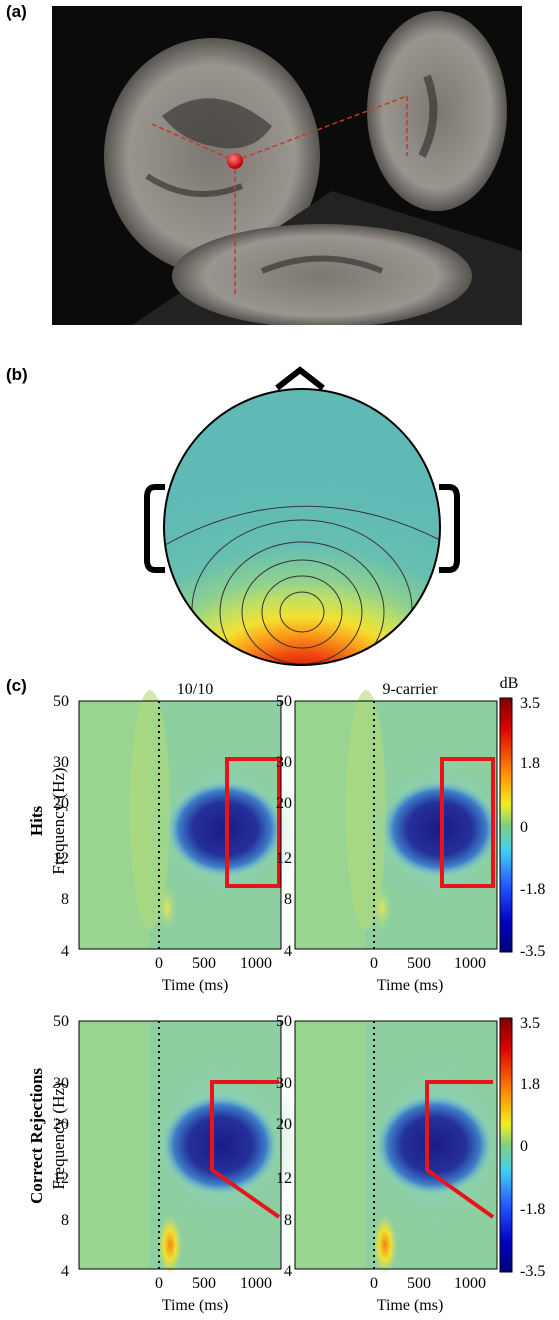  What do you see at coordinates (410, 689) in the screenshot?
I see `column-title-9-carrier: 9-carrier` at bounding box center [410, 689].